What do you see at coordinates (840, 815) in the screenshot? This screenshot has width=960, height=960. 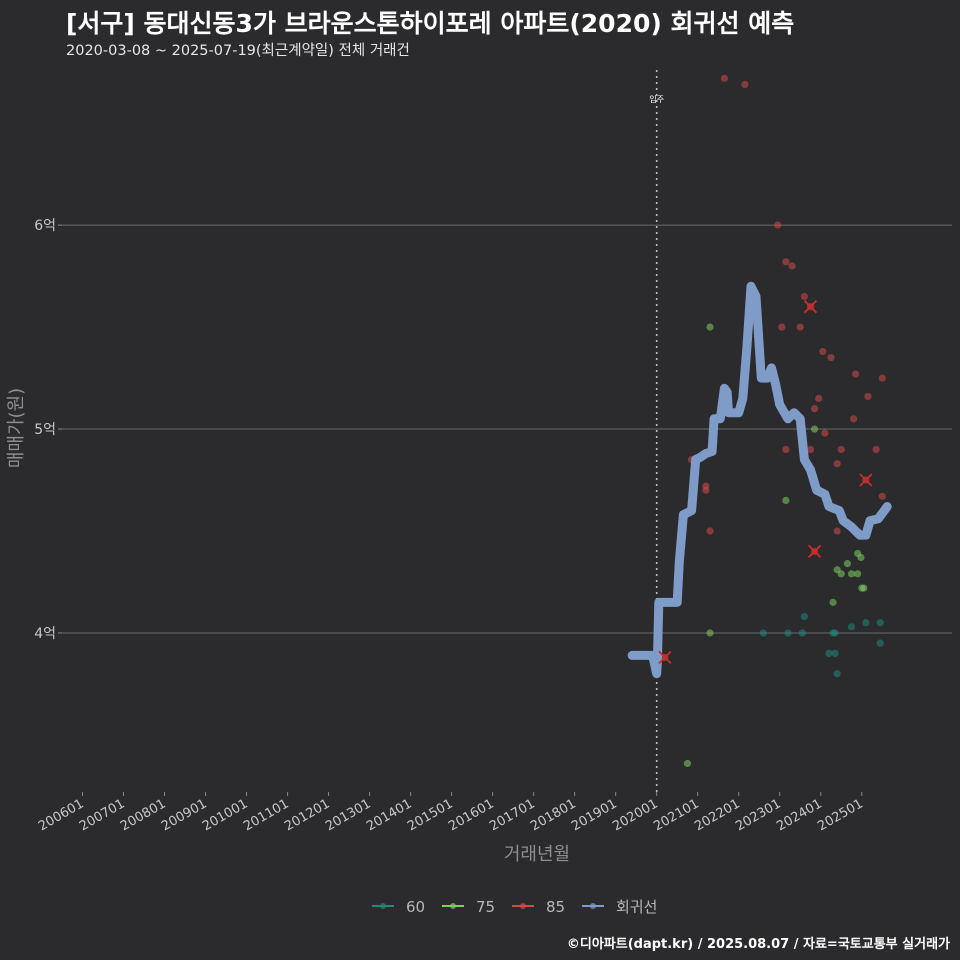 I see `x-tick-label: 202501` at bounding box center [840, 815].